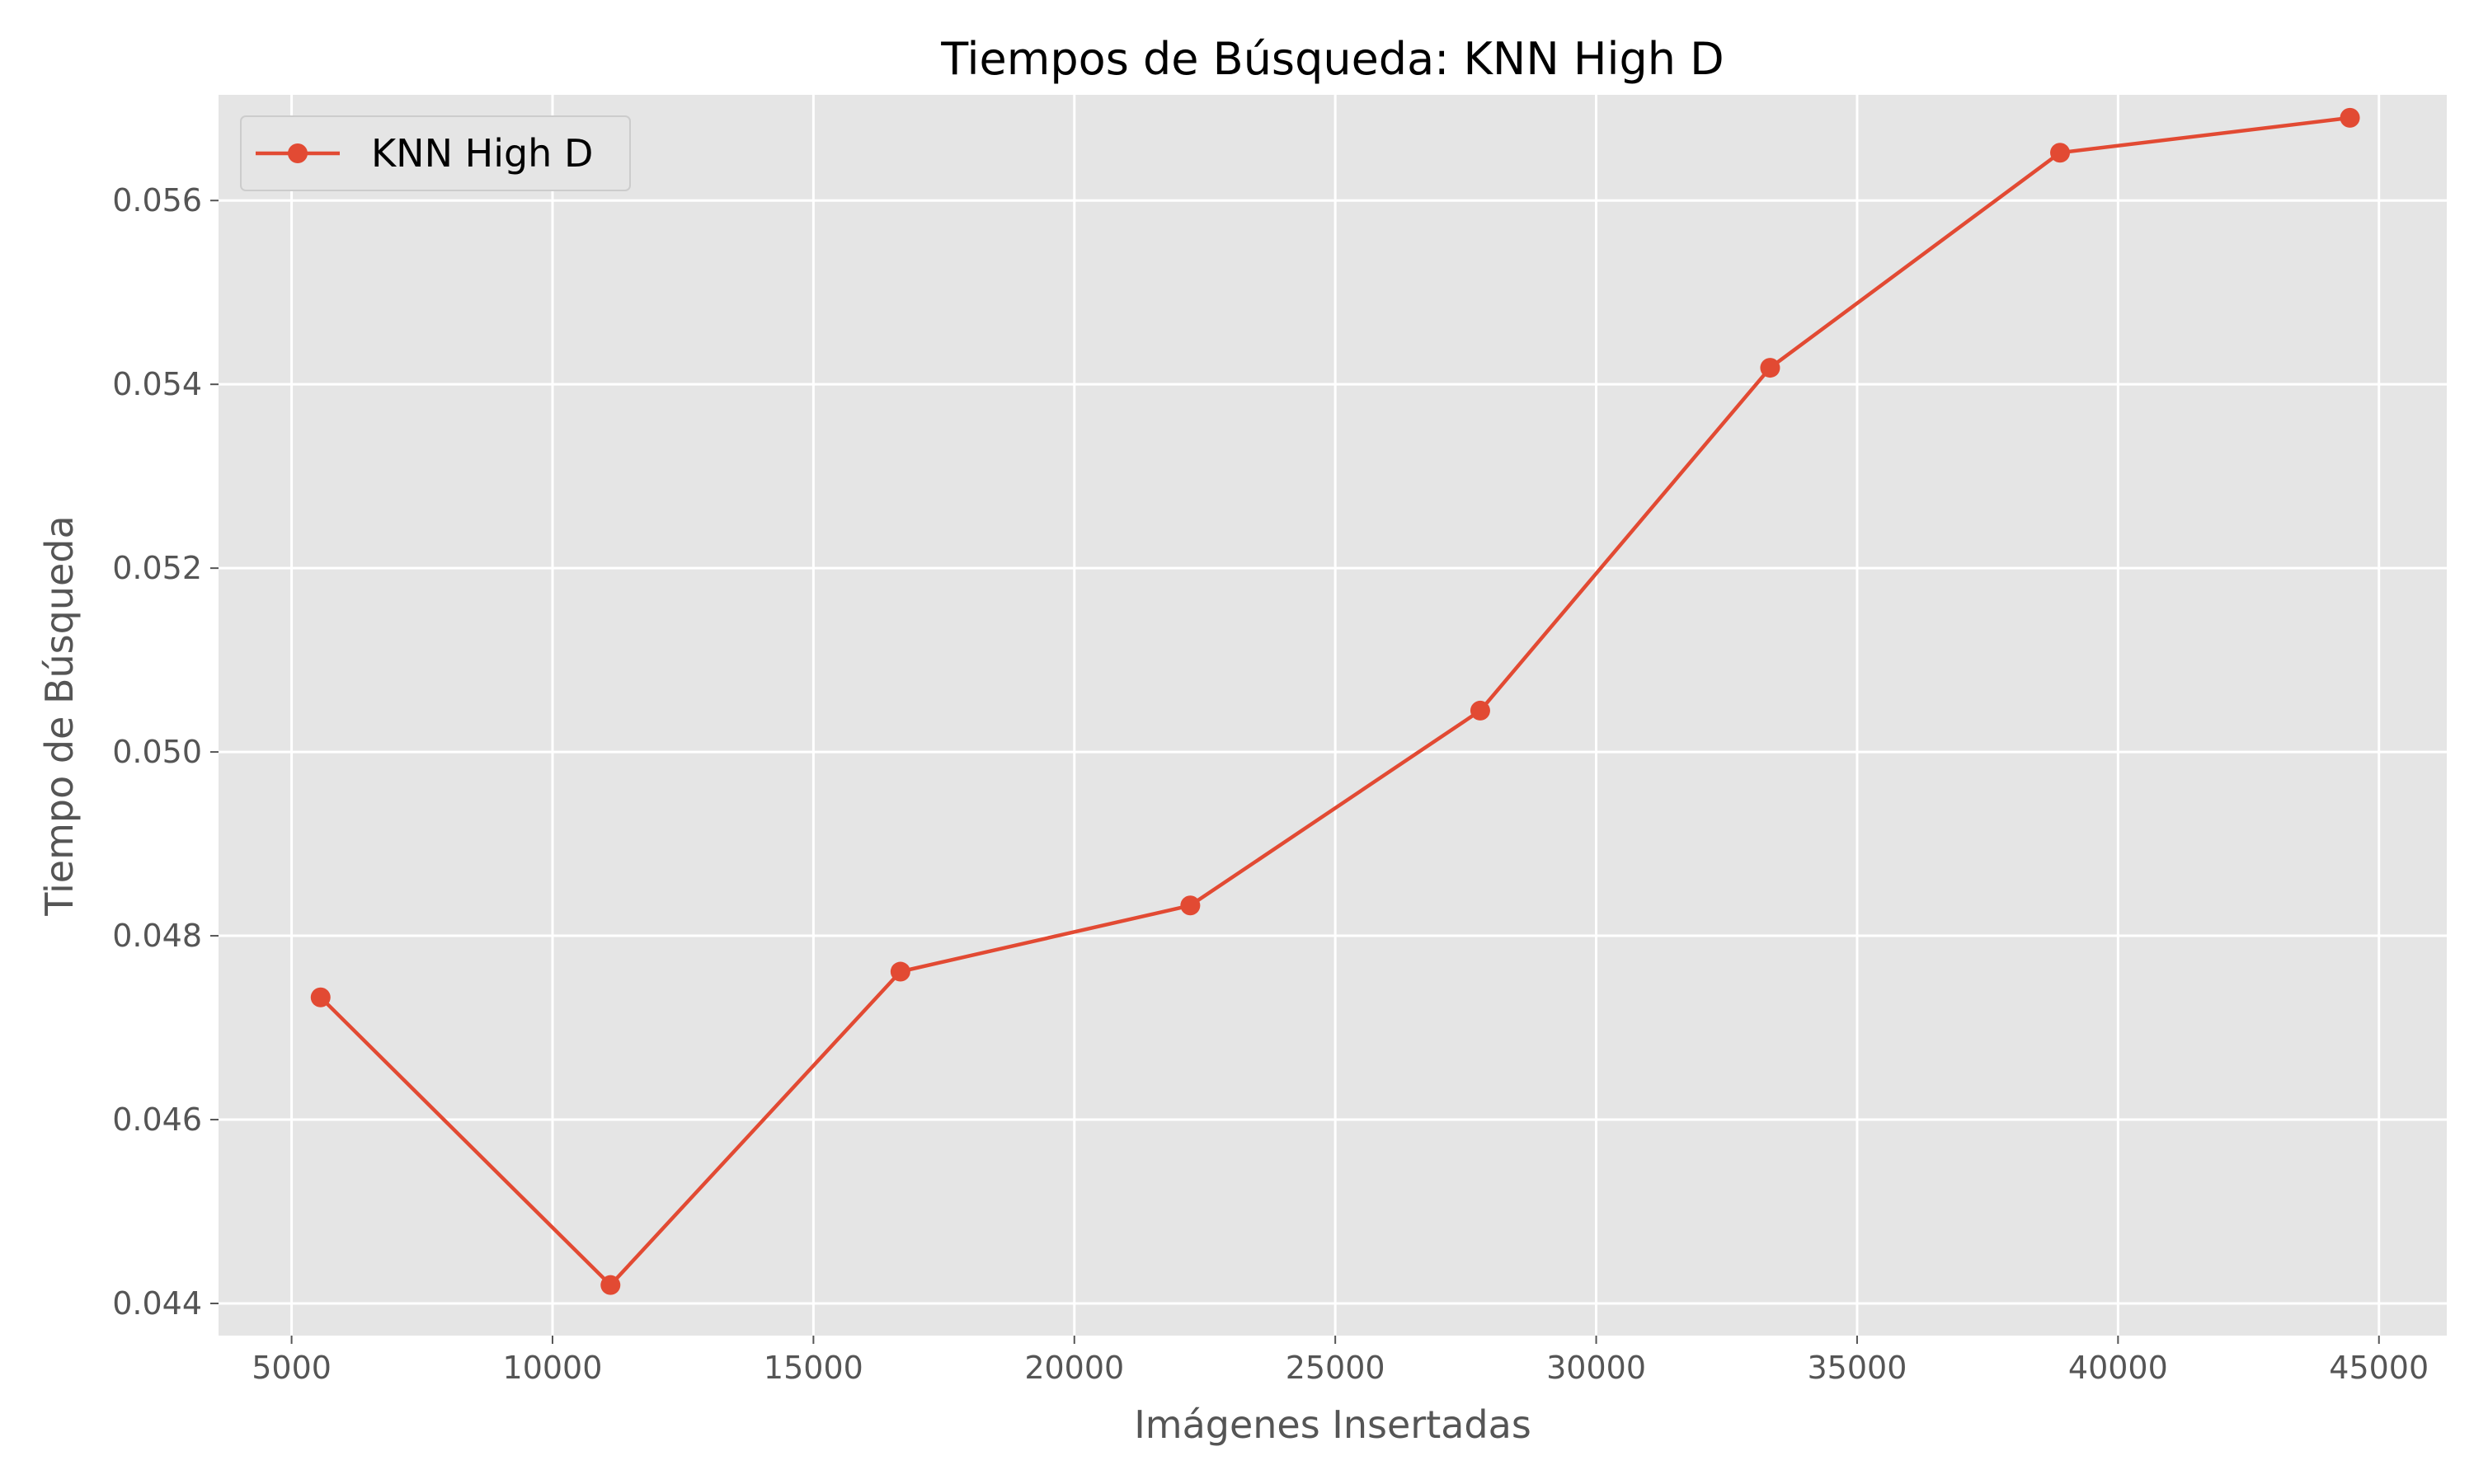  Describe the element at coordinates (1596, 1368) in the screenshot. I see `x-tick-label: 30000` at that location.